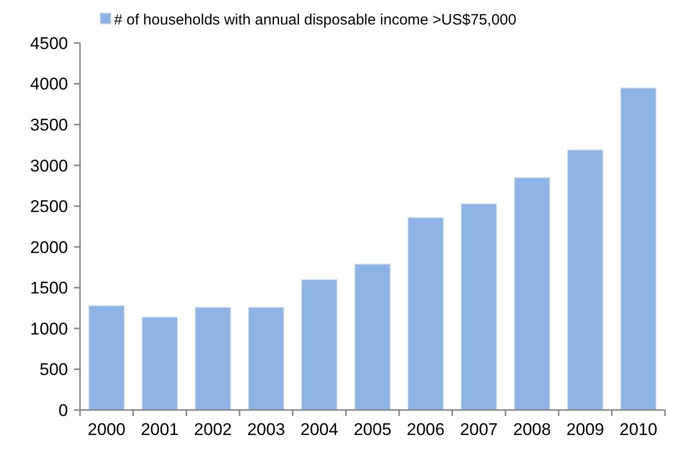 The image size is (675, 450). I want to click on x-tick-label: 2004, so click(319, 429).